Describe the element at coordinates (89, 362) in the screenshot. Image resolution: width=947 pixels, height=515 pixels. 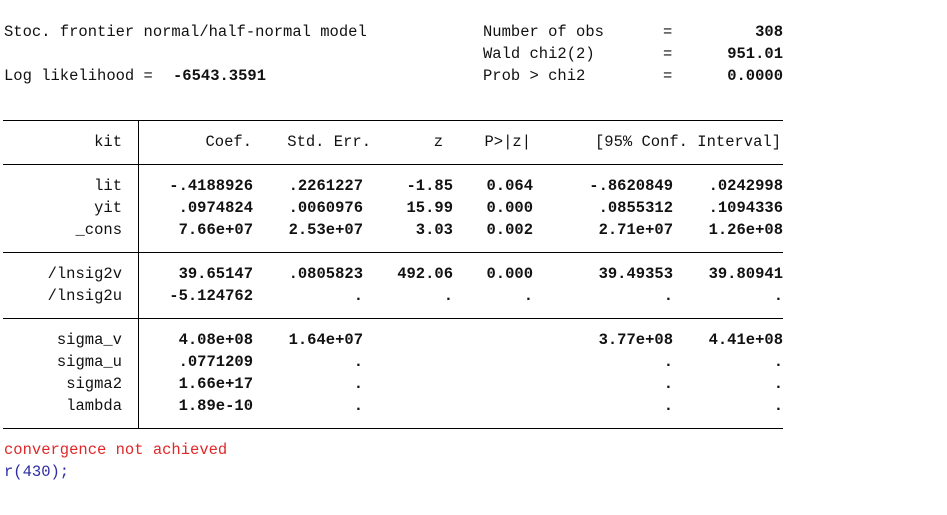
I see `row-label: sigma_u` at that location.